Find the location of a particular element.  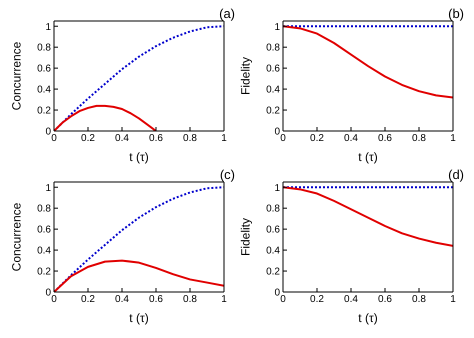

text: (a) is located at coordinates (227, 13).